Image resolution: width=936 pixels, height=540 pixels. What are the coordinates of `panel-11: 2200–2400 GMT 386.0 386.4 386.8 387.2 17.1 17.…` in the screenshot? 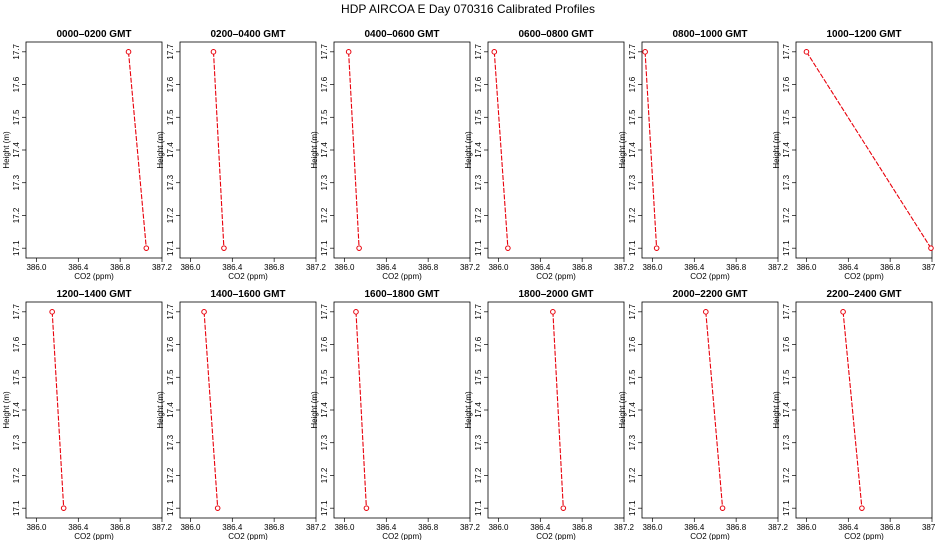 It's located at (854, 414).